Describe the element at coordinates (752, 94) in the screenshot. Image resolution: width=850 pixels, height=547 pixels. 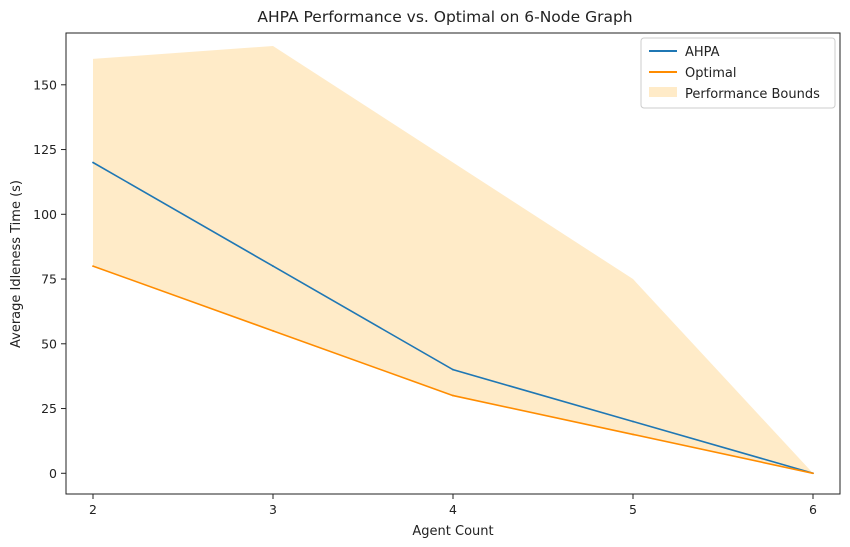
I see `legend-bounds-label: Performance Bounds` at that location.